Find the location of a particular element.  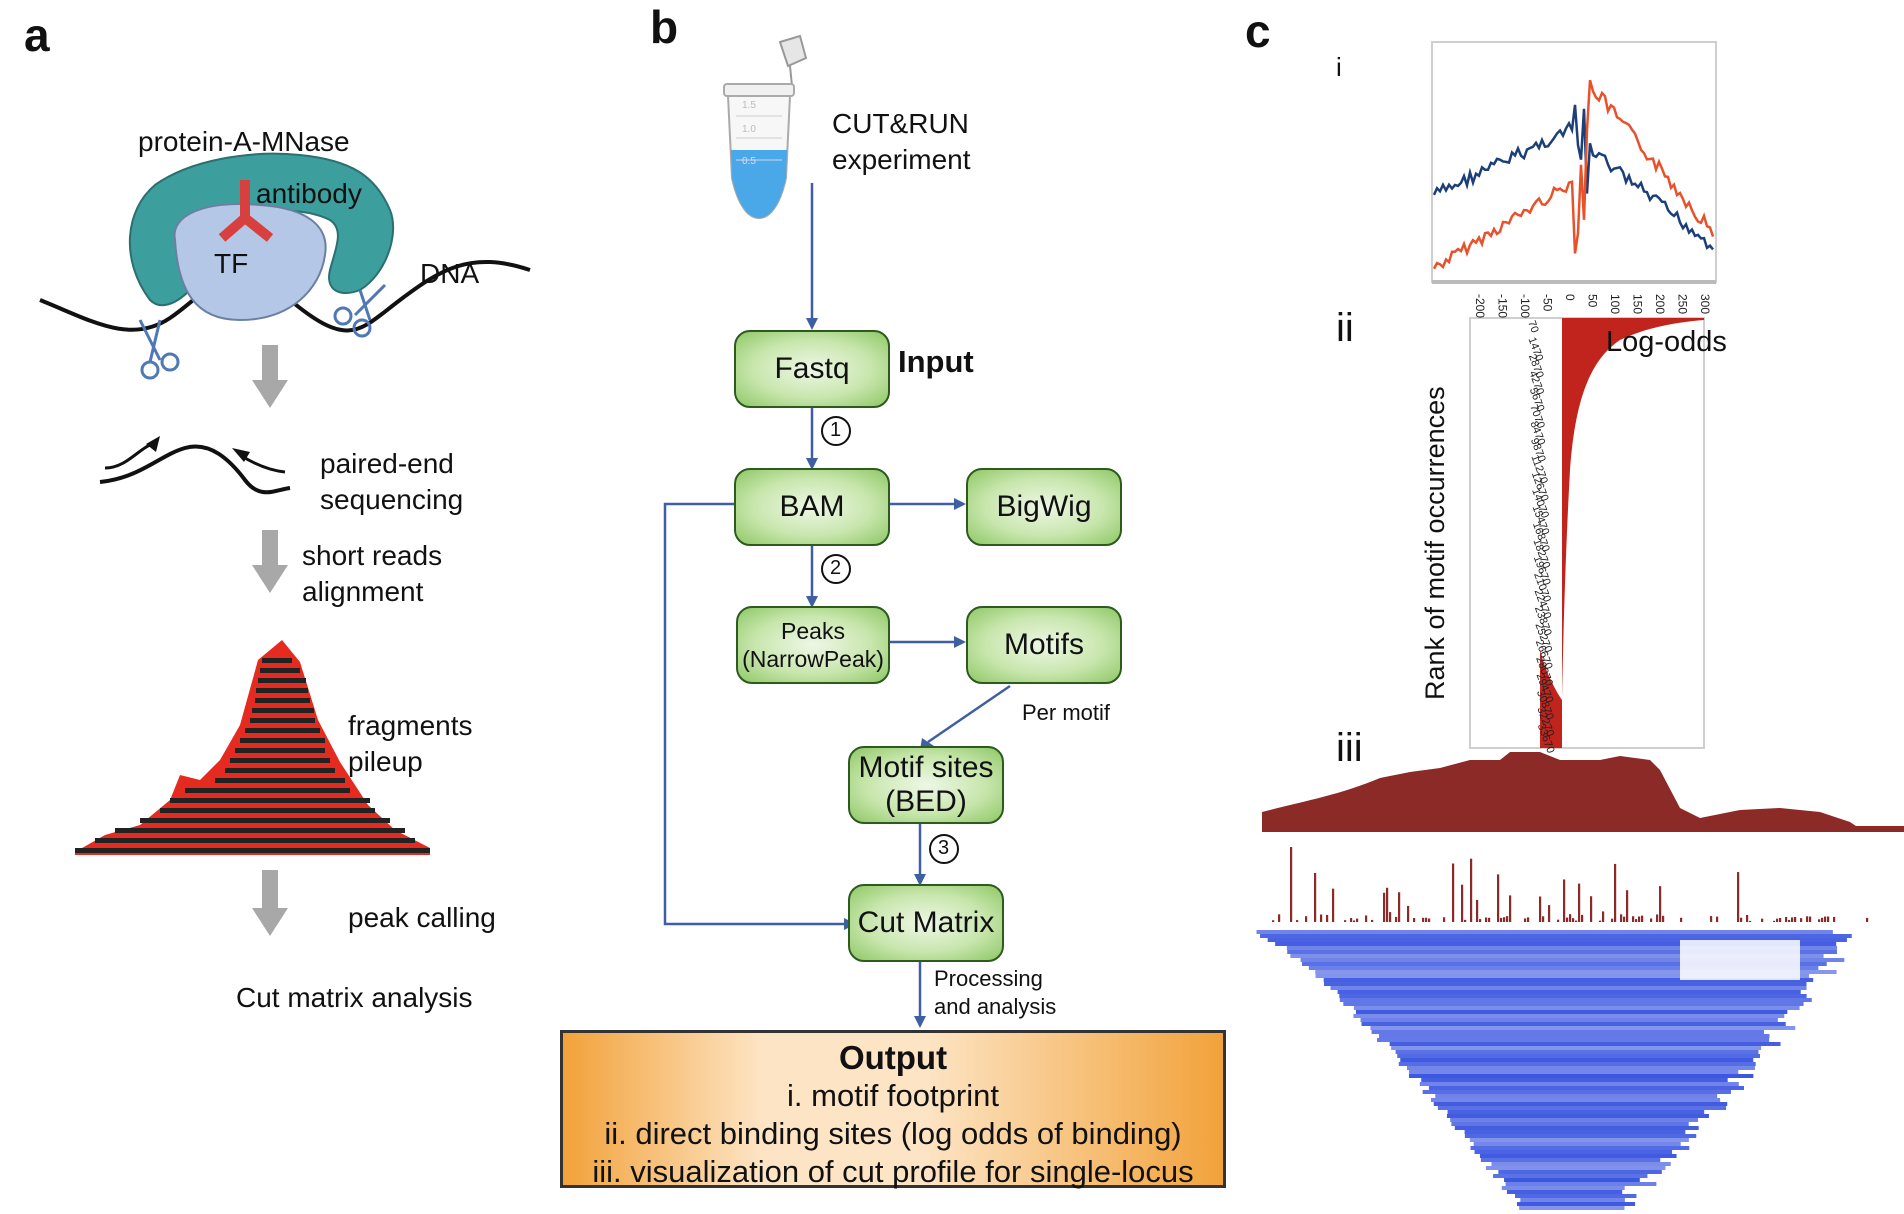

x-tick-label: -150 is located at coordinates (1503, 306).